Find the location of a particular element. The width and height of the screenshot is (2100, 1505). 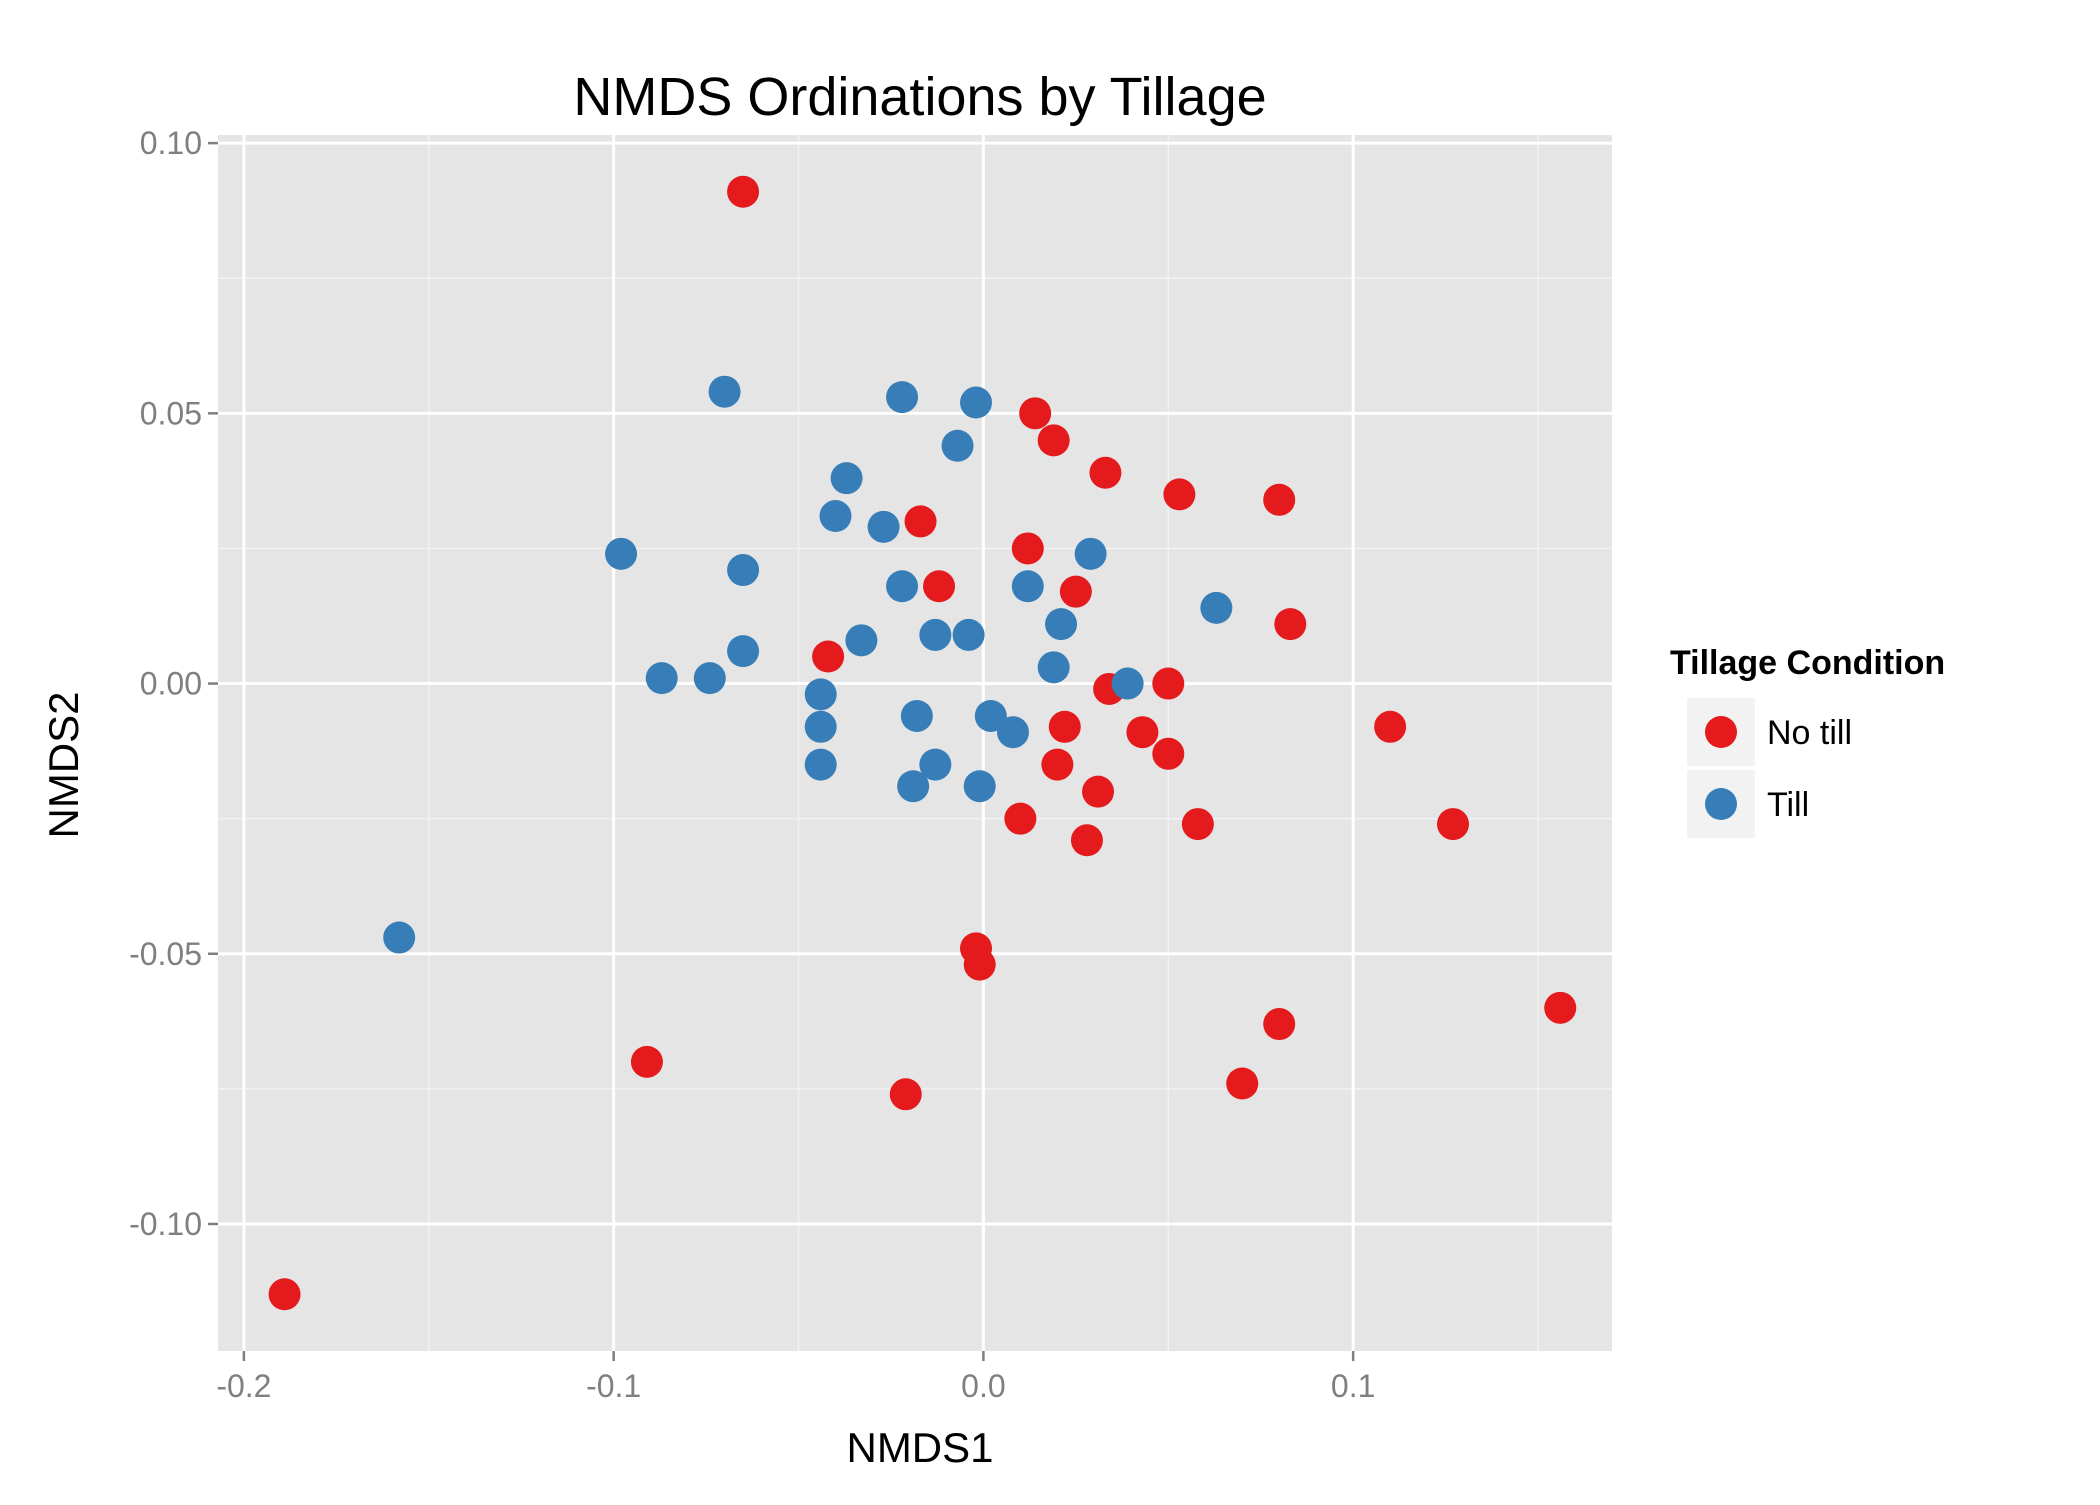

legend: Tillage Condition No till Till is located at coordinates (1807, 741).